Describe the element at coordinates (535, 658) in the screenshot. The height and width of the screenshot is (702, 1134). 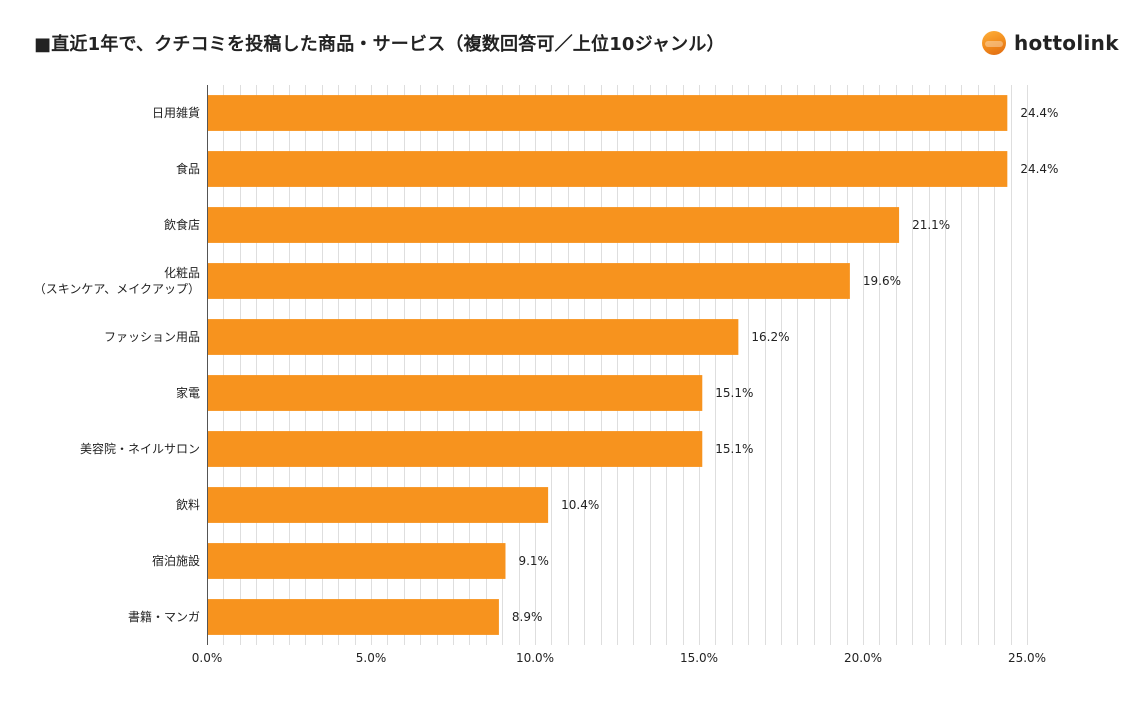
I see `x-tick-label: 10.0%` at that location.